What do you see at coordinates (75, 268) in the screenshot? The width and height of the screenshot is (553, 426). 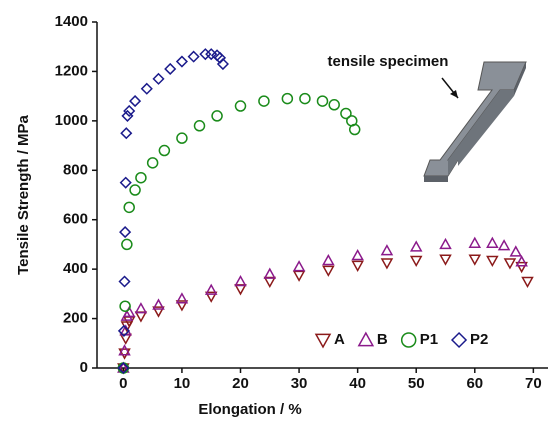 I see `y-tick-label: 400` at bounding box center [75, 268].